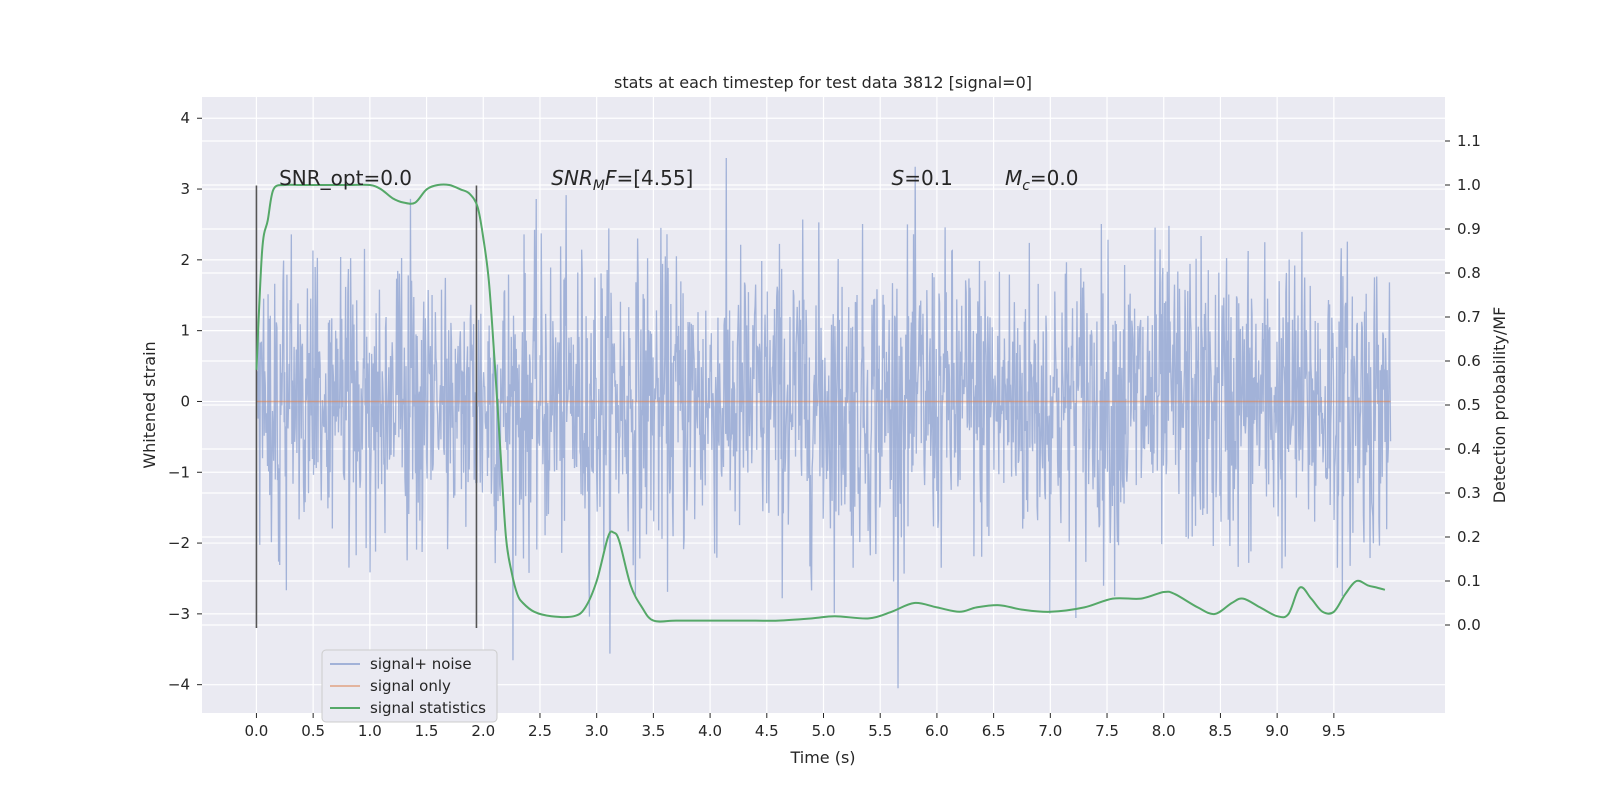 The width and height of the screenshot is (1600, 800). What do you see at coordinates (1107, 731) in the screenshot?
I see `x-tick-label: 7.5` at bounding box center [1107, 731].